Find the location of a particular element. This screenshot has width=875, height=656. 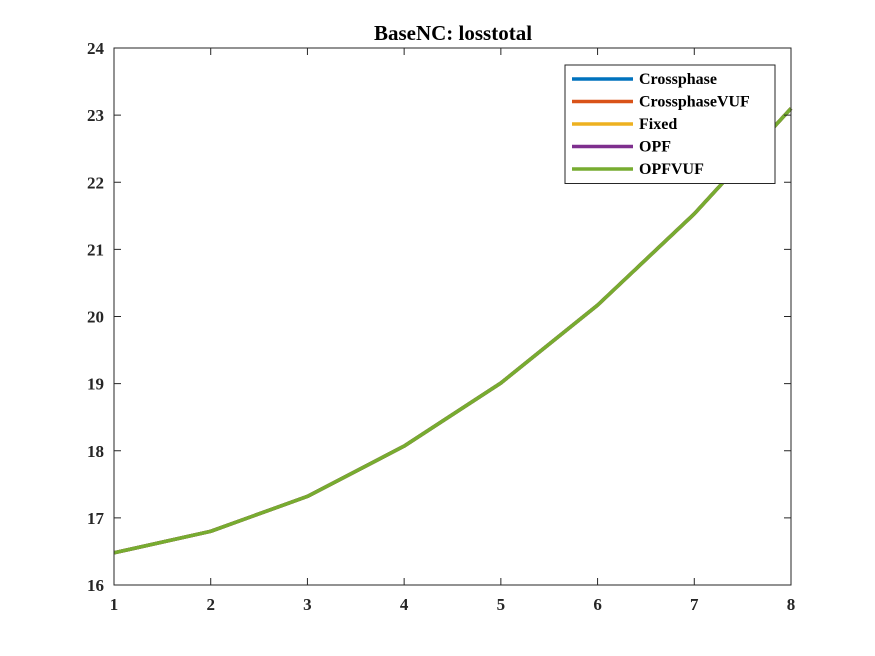

legend: Crossphase CrossphaseVUF Fixed OPF OPFVUF is located at coordinates (670, 124).